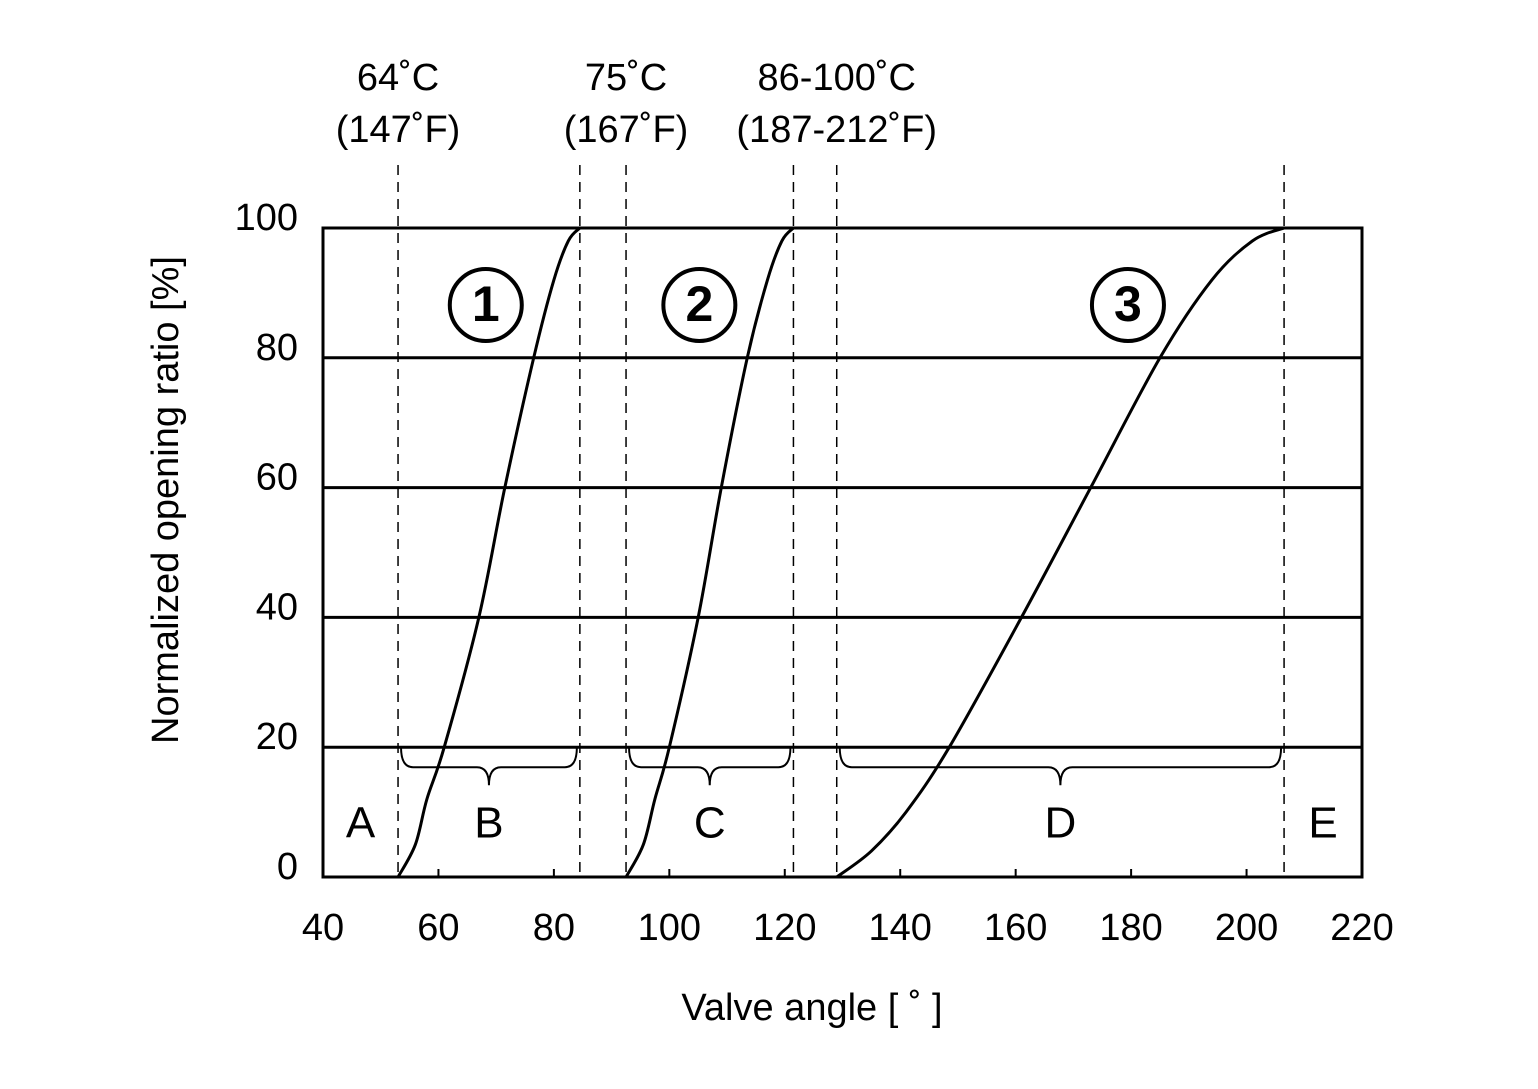 The image size is (1538, 1089). Describe the element at coordinates (166, 500) in the screenshot. I see `y-axis-title: Normalized opening ratio [%]` at that location.